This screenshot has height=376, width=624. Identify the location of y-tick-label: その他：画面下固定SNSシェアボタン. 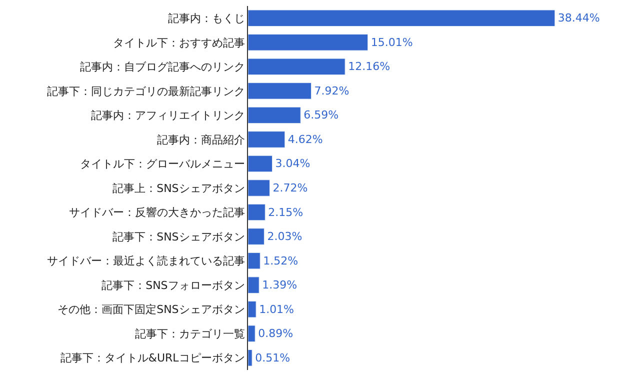
(151, 309).